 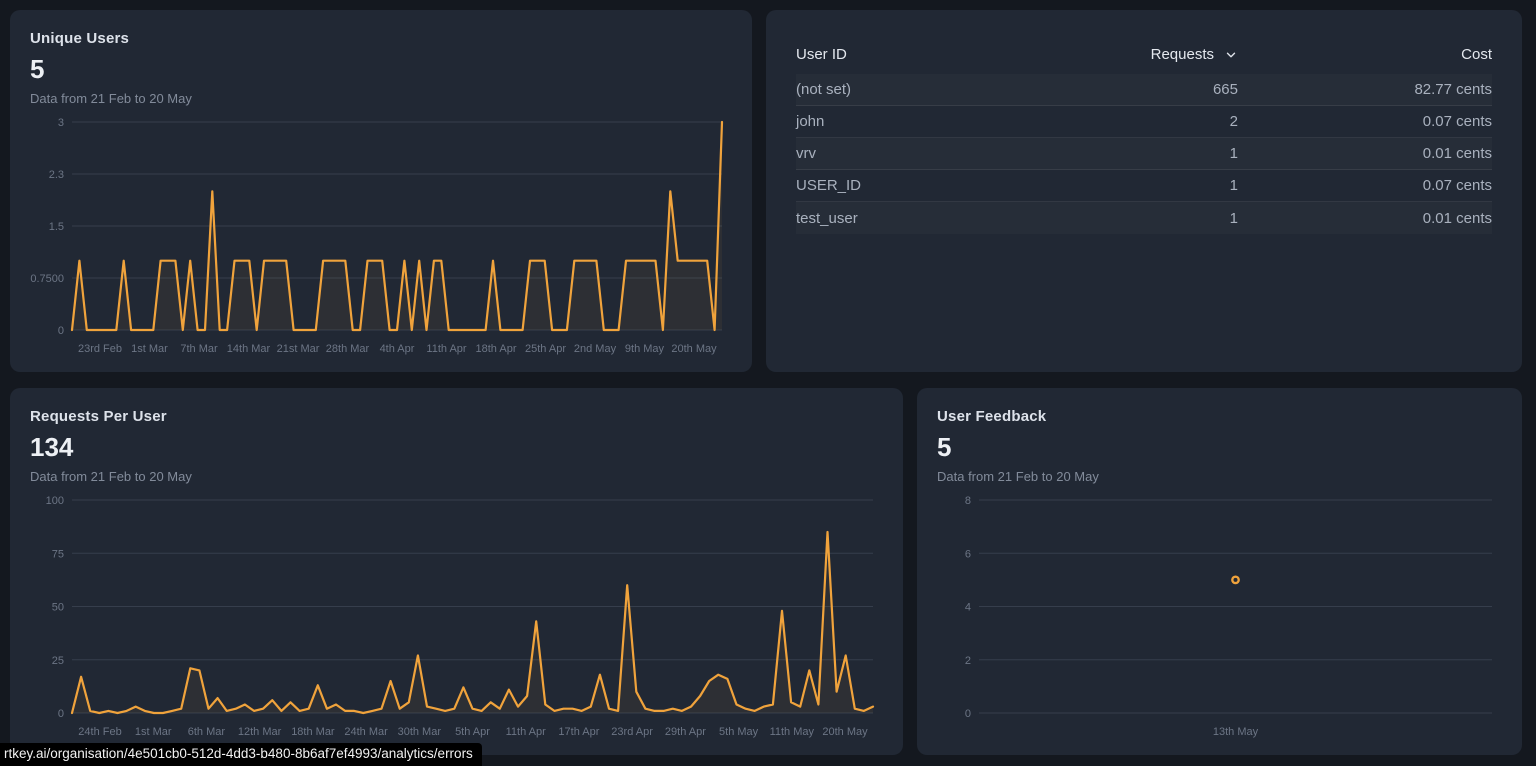 I want to click on svg-text: 6, so click(x=968, y=554).